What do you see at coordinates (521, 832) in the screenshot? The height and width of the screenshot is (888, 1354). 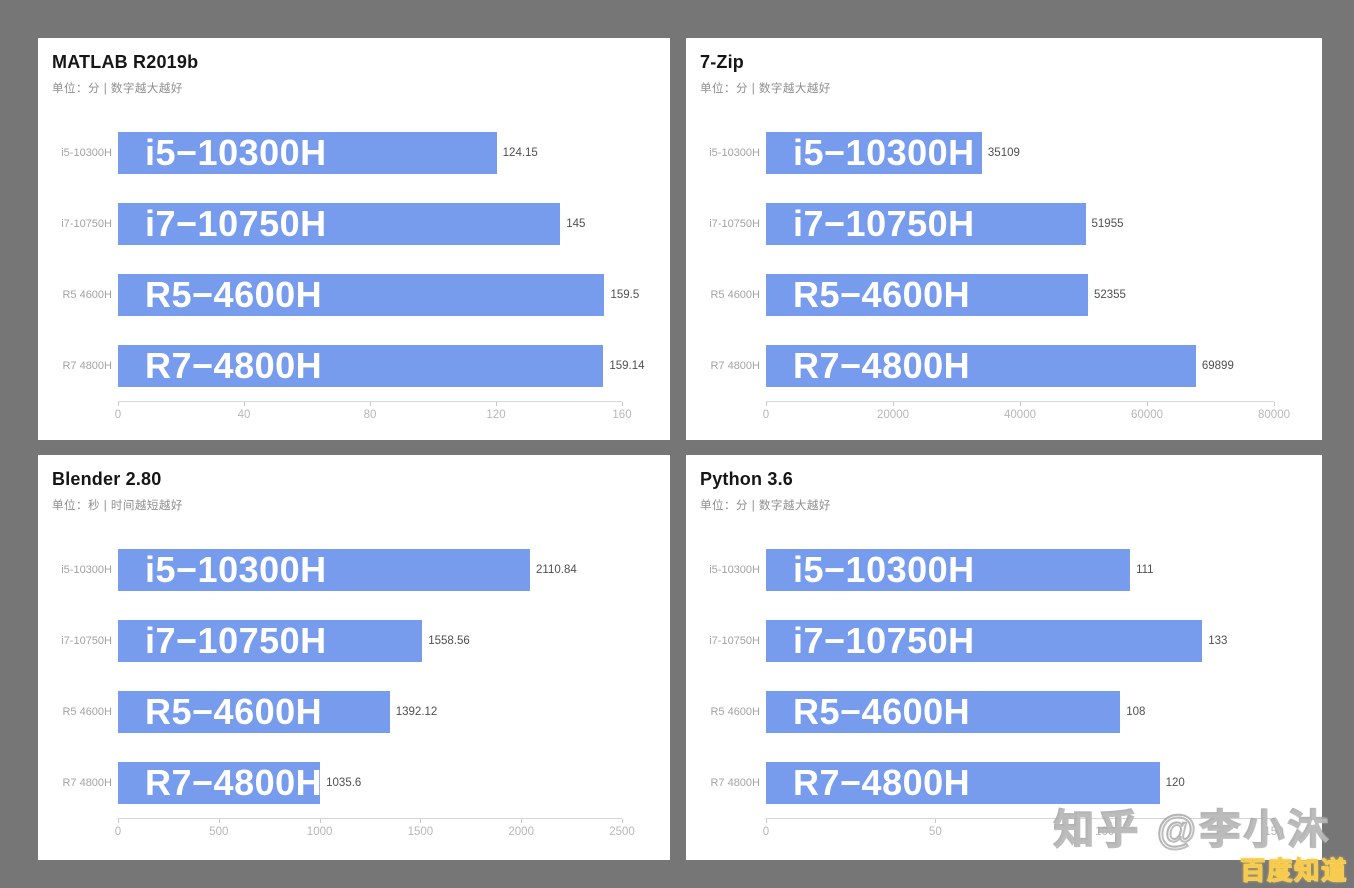 I see `axis-tick-label: 2000` at bounding box center [521, 832].